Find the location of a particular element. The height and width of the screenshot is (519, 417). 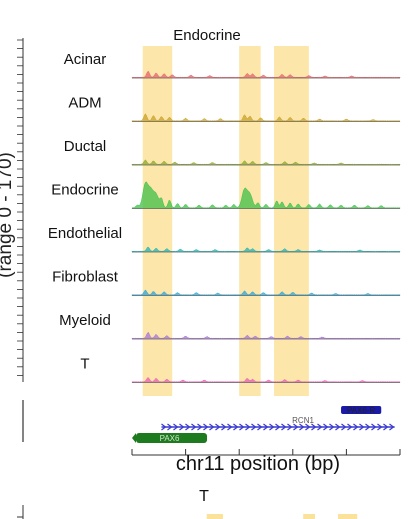

track-ductal: Ductal is located at coordinates (232, 152).